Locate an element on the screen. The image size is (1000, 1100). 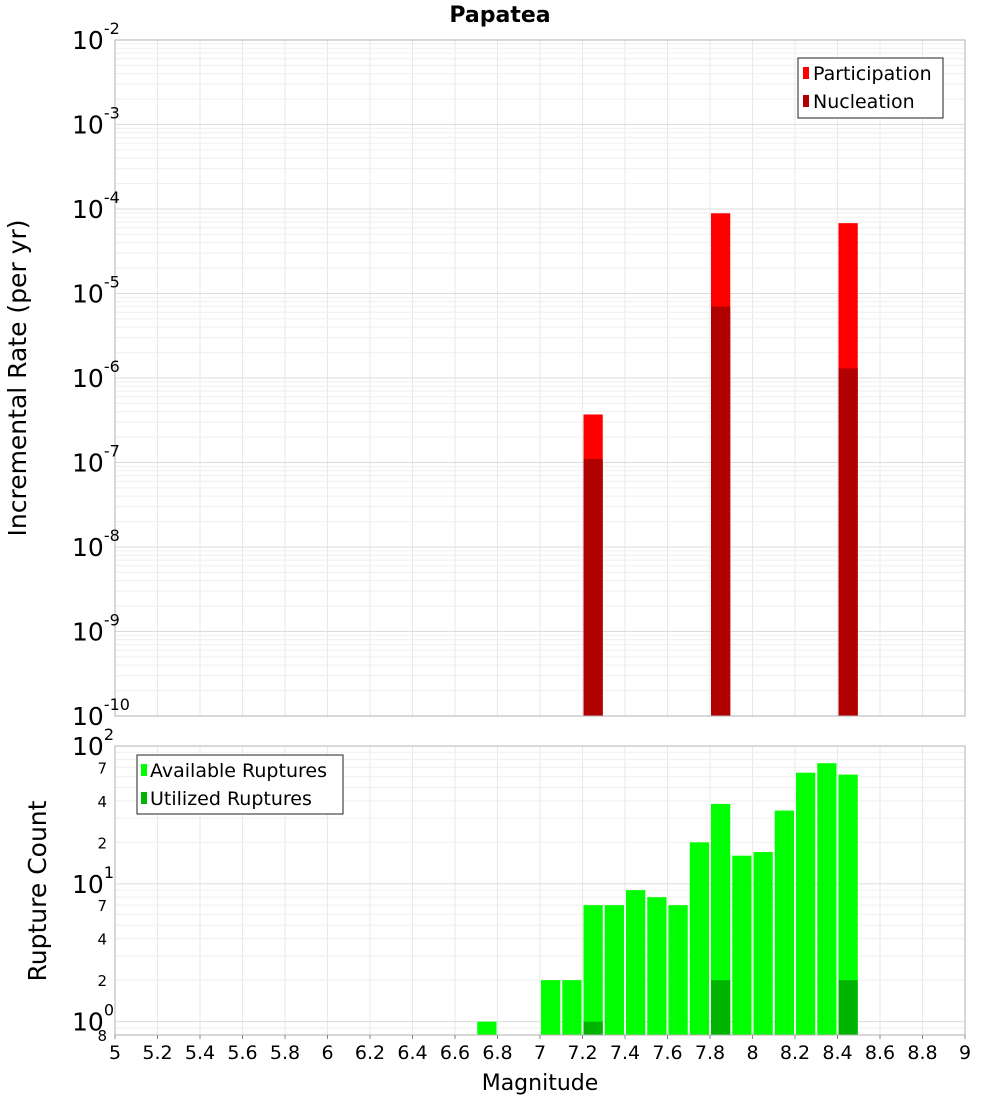
x-tick-label: 7.2 is located at coordinates (582, 1053).